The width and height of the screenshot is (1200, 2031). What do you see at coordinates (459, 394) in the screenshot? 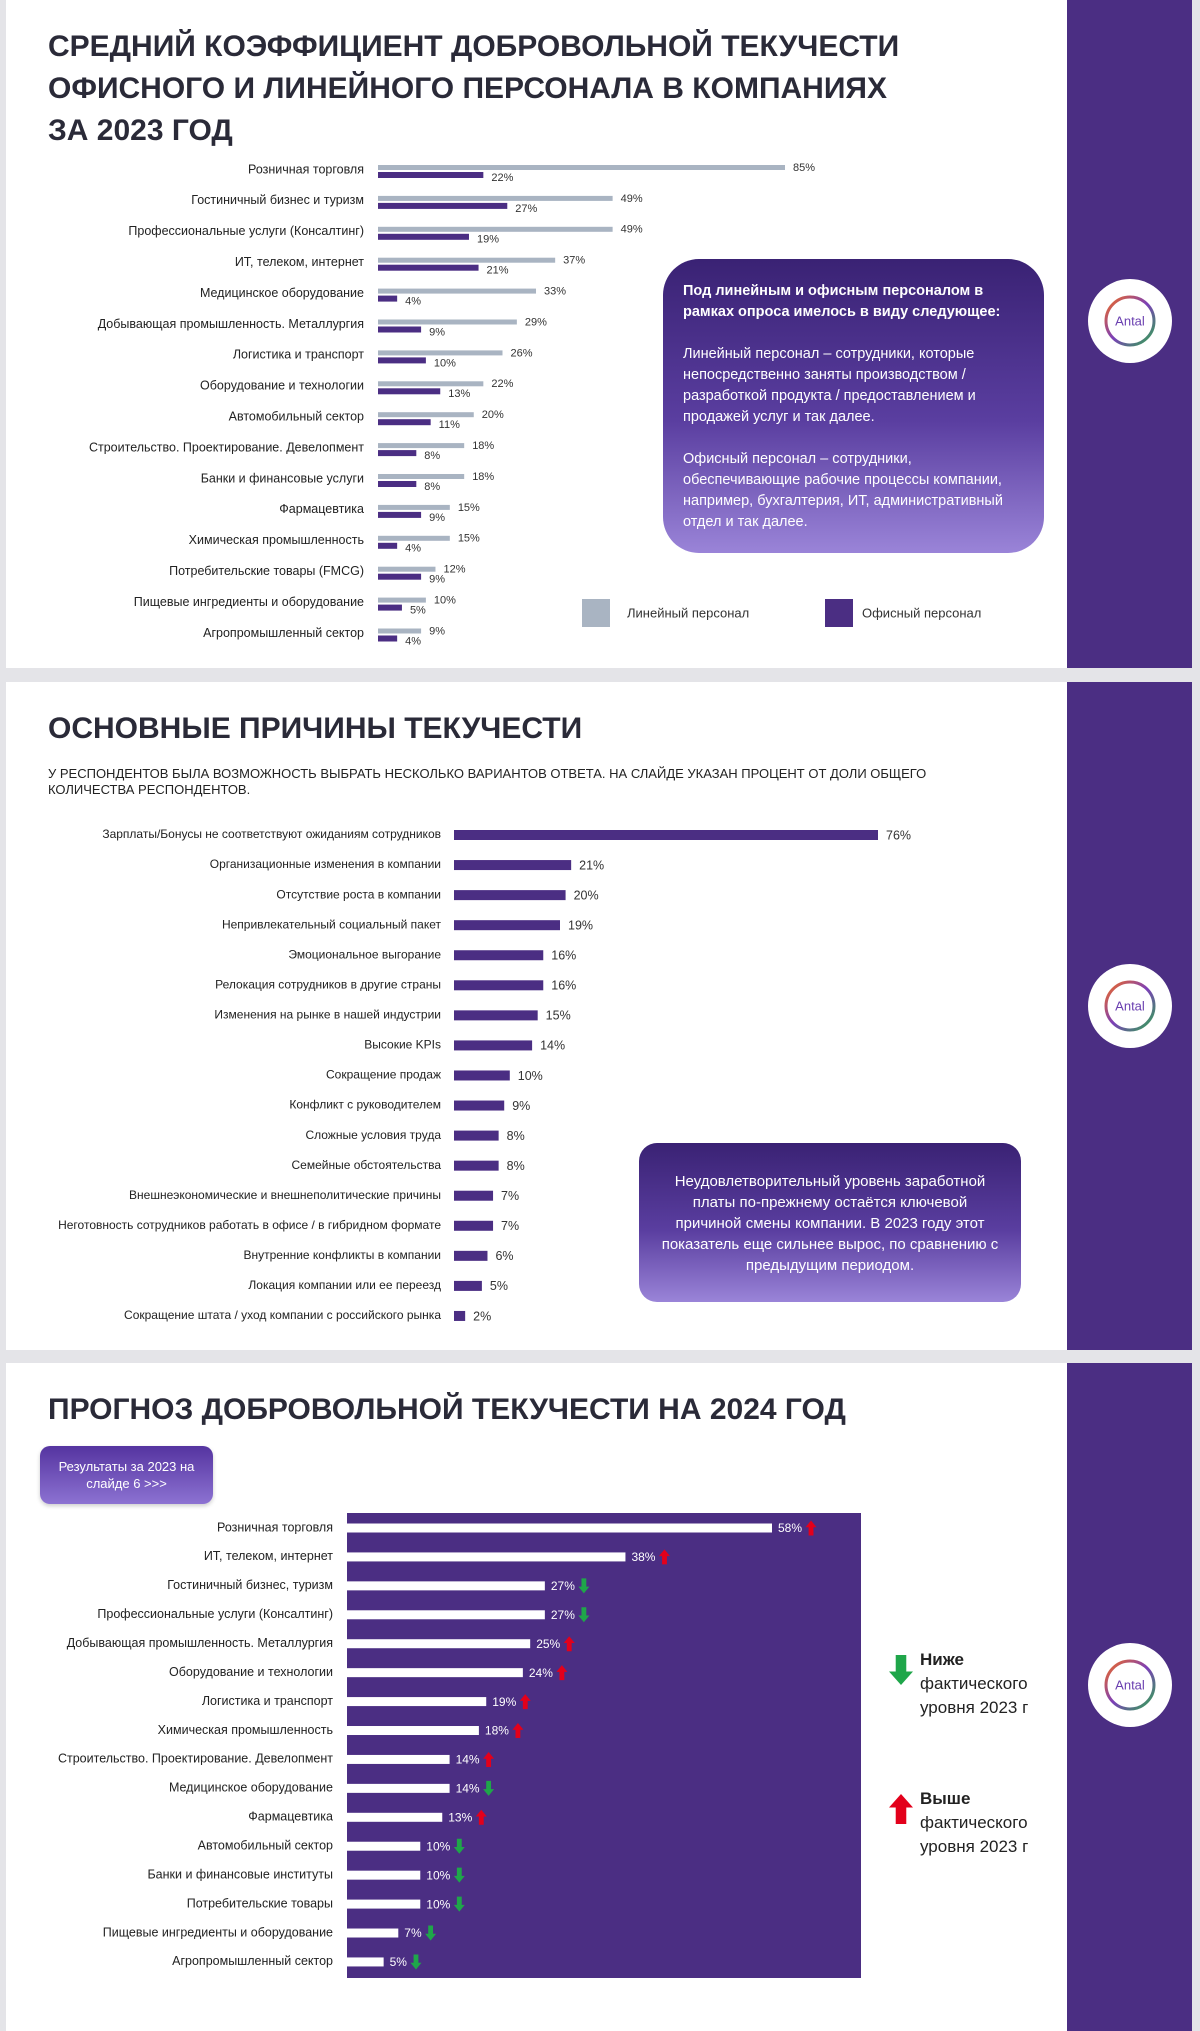
I see `value-label: 13%` at bounding box center [459, 394].